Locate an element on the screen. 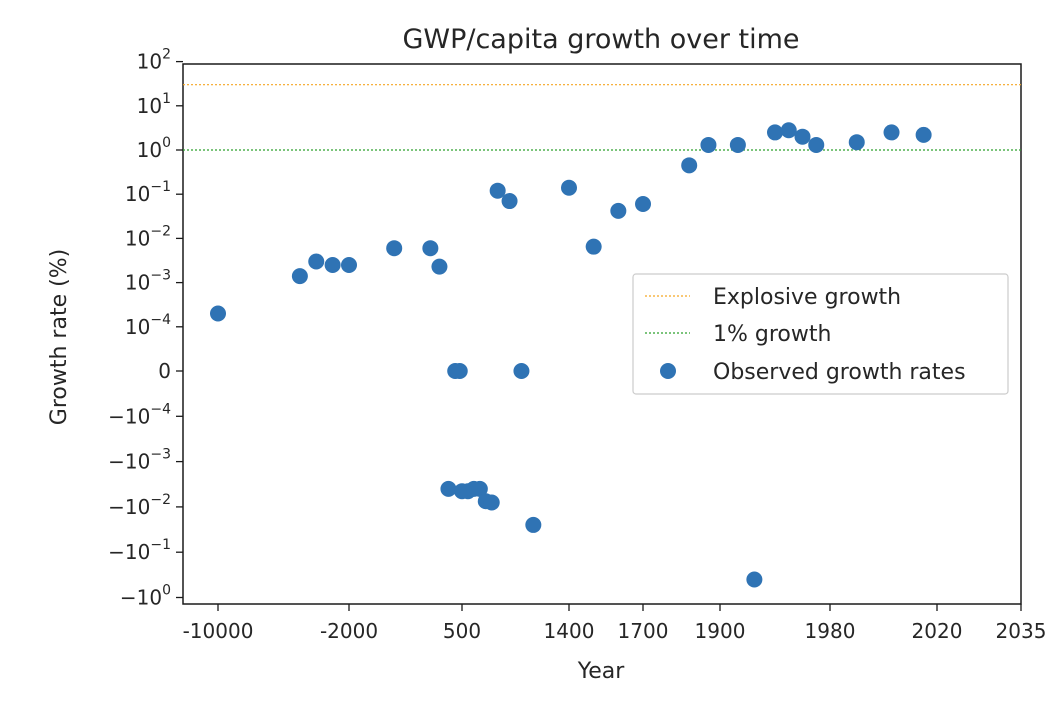  x-tick-label: -2000 is located at coordinates (349, 631).